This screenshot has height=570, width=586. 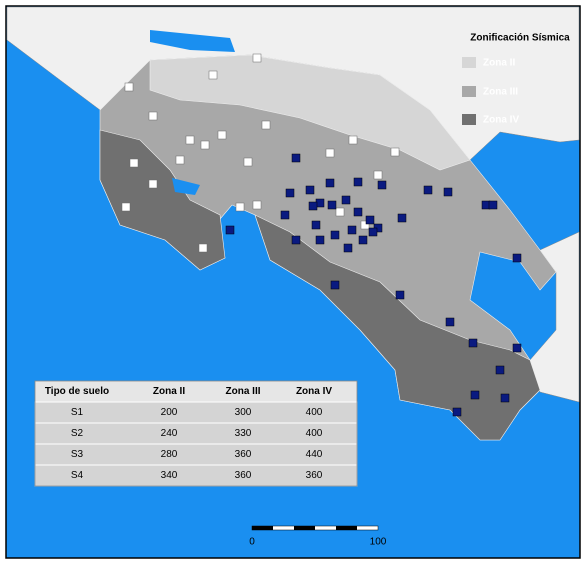 I want to click on table-cell: 440, so click(x=314, y=454).